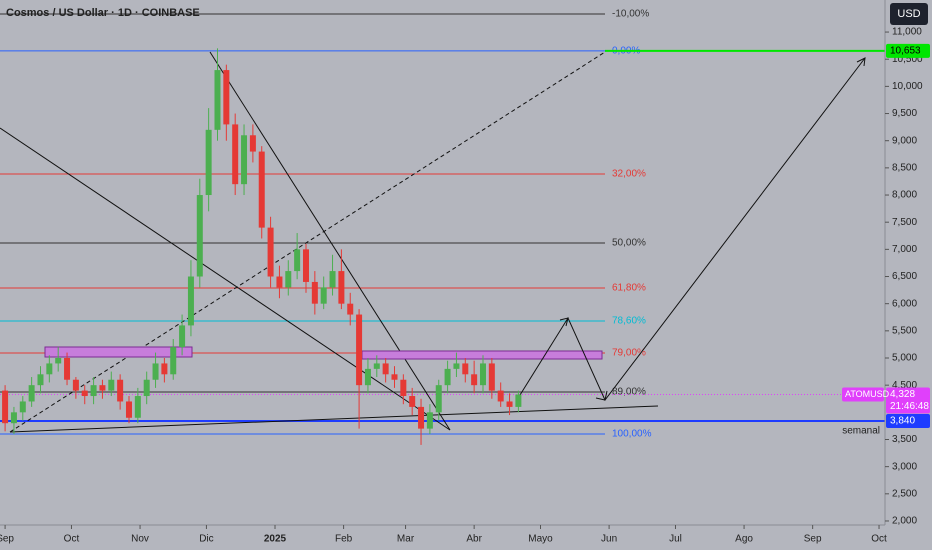 This screenshot has width=932, height=550. What do you see at coordinates (904, 276) in the screenshot?
I see `y-tick-label: 6,500` at bounding box center [904, 276].